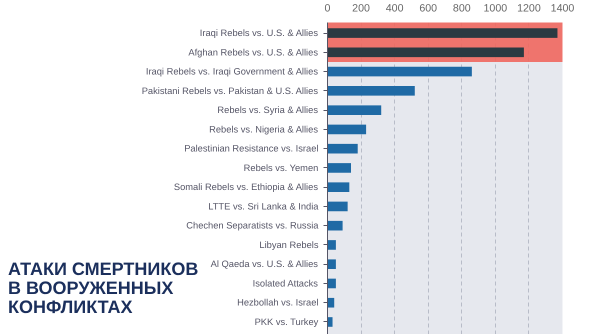 This screenshot has width=591, height=334. Describe the element at coordinates (263, 129) in the screenshot. I see `y-tick-label: Rebels vs. Nigeria & Allies` at that location.